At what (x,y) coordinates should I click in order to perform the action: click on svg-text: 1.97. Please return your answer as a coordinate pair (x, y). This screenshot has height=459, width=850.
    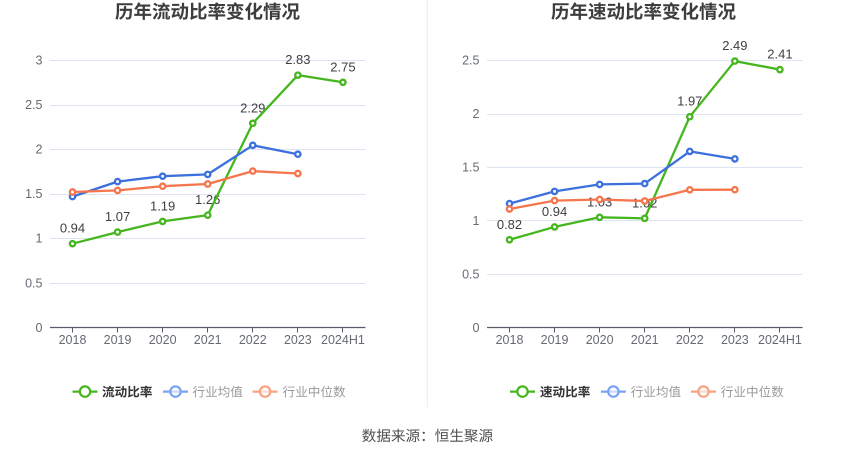
    Looking at the image, I should click on (689, 101).